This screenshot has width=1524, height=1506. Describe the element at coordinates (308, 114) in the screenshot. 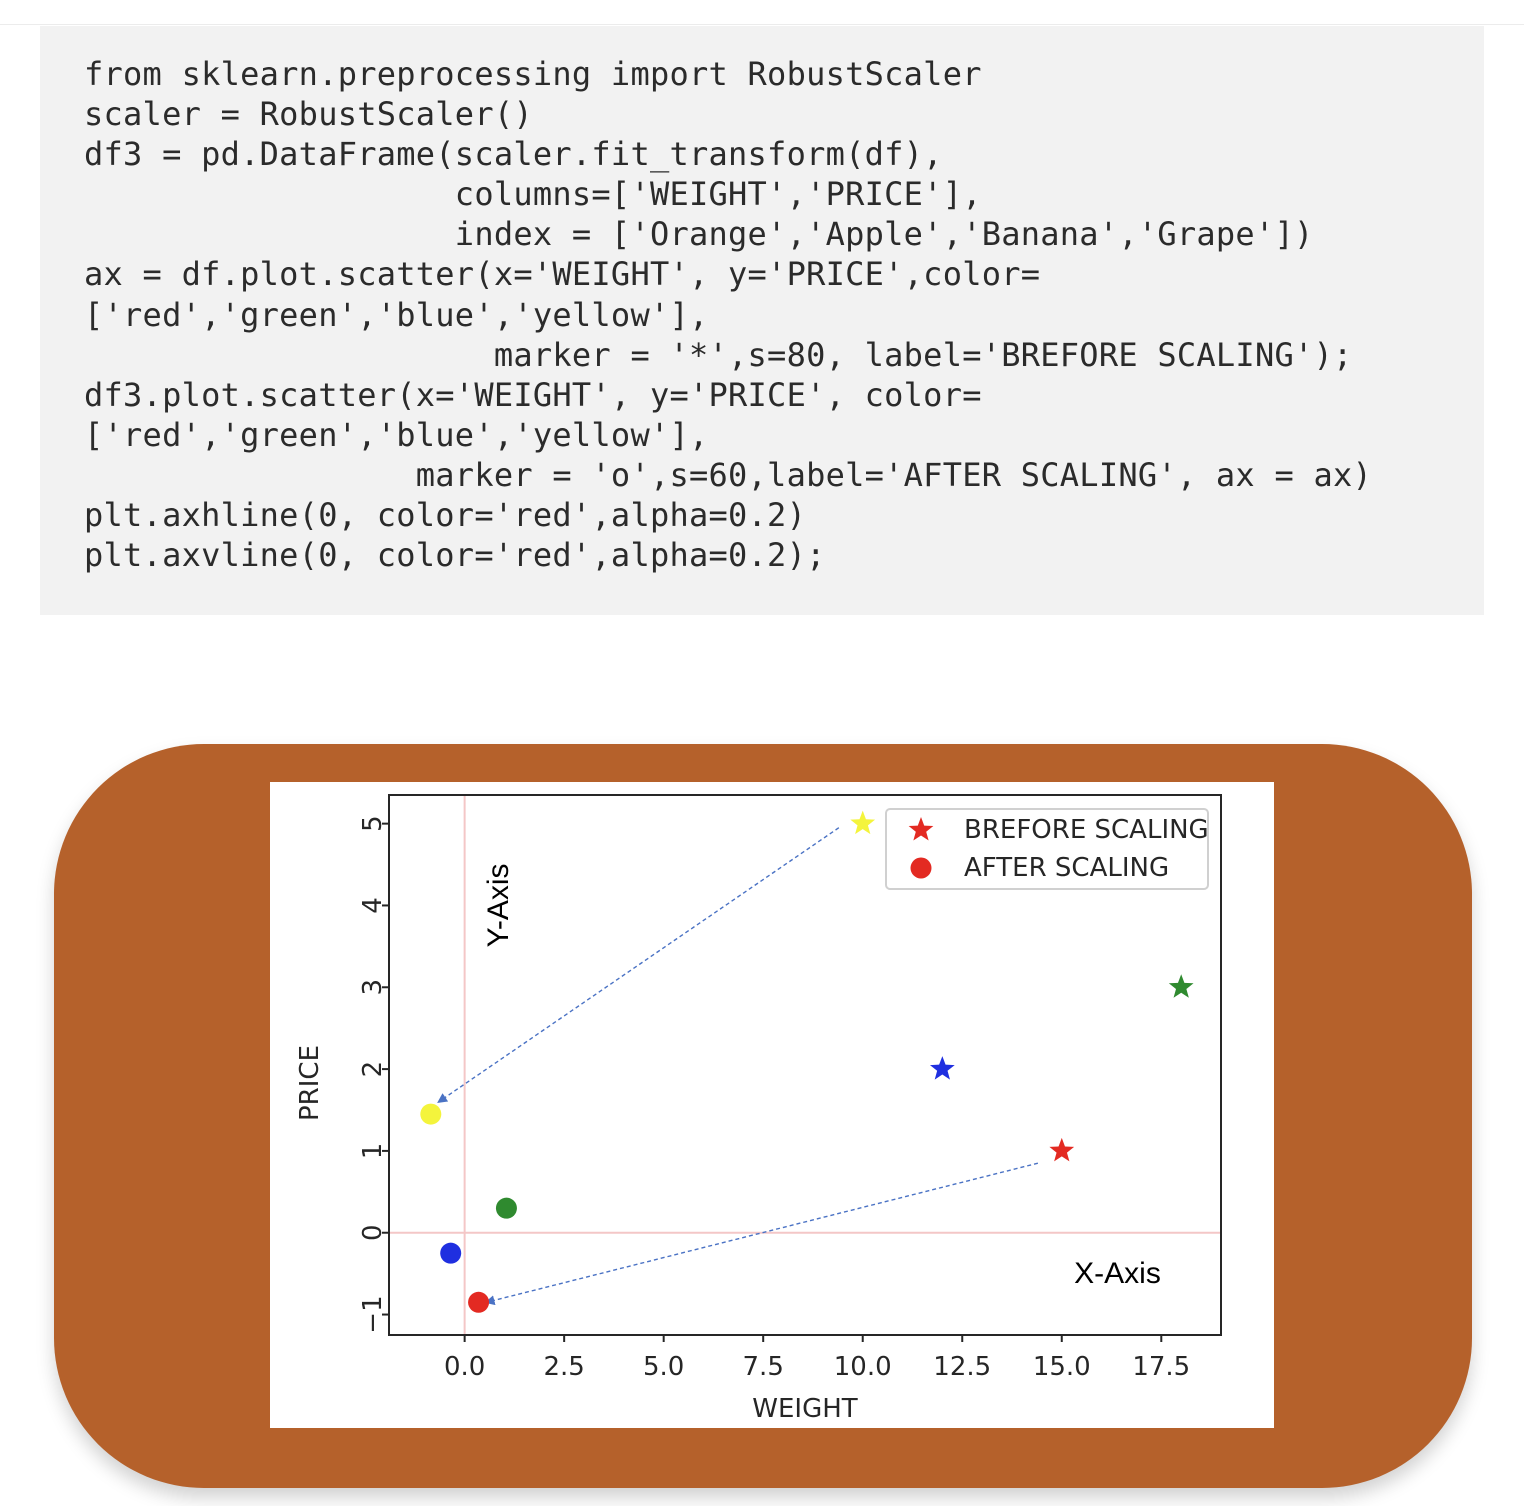

I see `code-line: scaler = RobustScaler()` at that location.